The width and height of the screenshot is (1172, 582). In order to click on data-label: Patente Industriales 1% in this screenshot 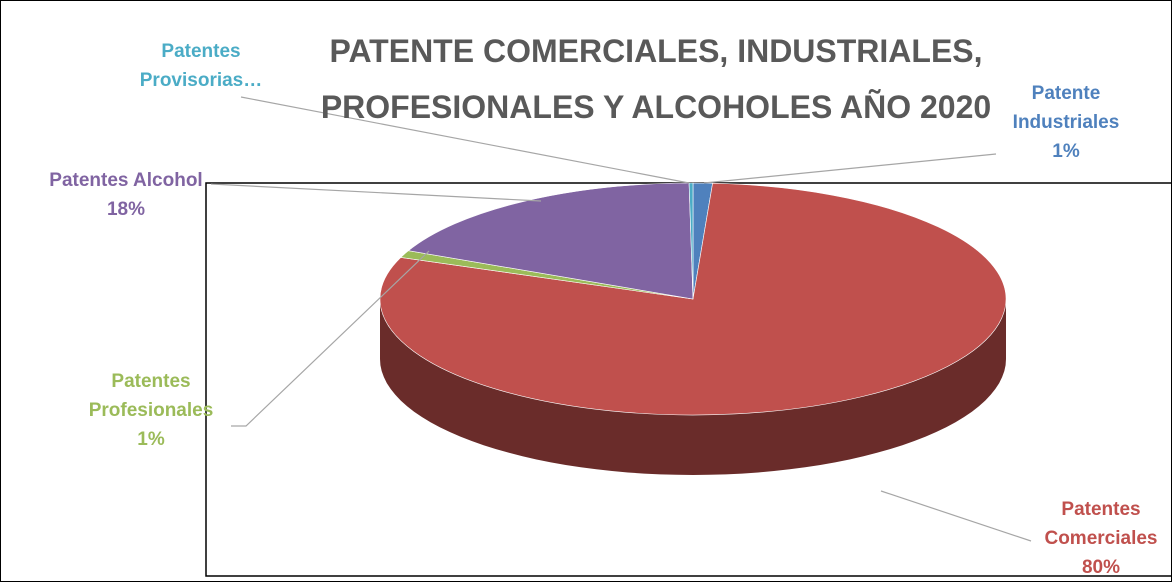, I will do `click(1066, 122)`.